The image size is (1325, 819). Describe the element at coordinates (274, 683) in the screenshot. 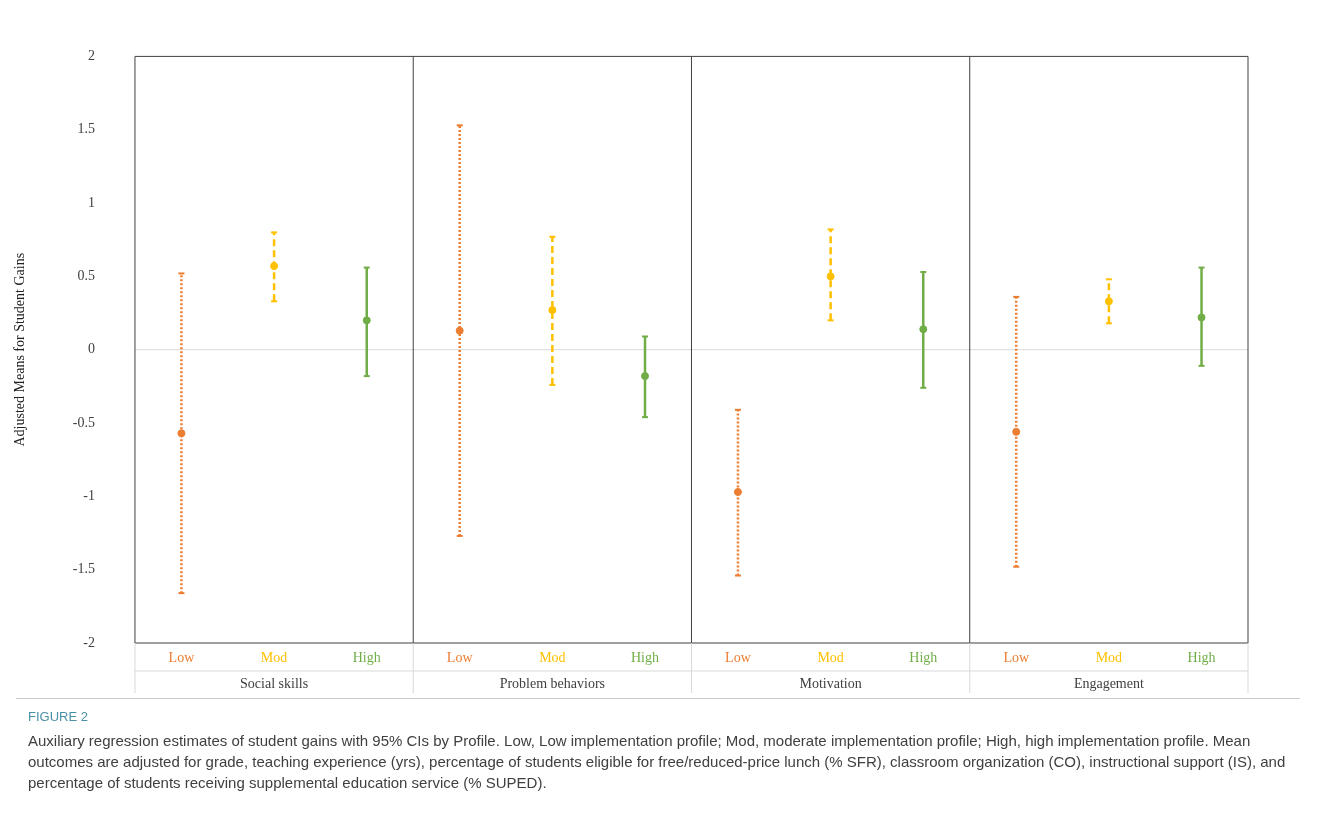

I see `x-tick-label: Social skills` at that location.